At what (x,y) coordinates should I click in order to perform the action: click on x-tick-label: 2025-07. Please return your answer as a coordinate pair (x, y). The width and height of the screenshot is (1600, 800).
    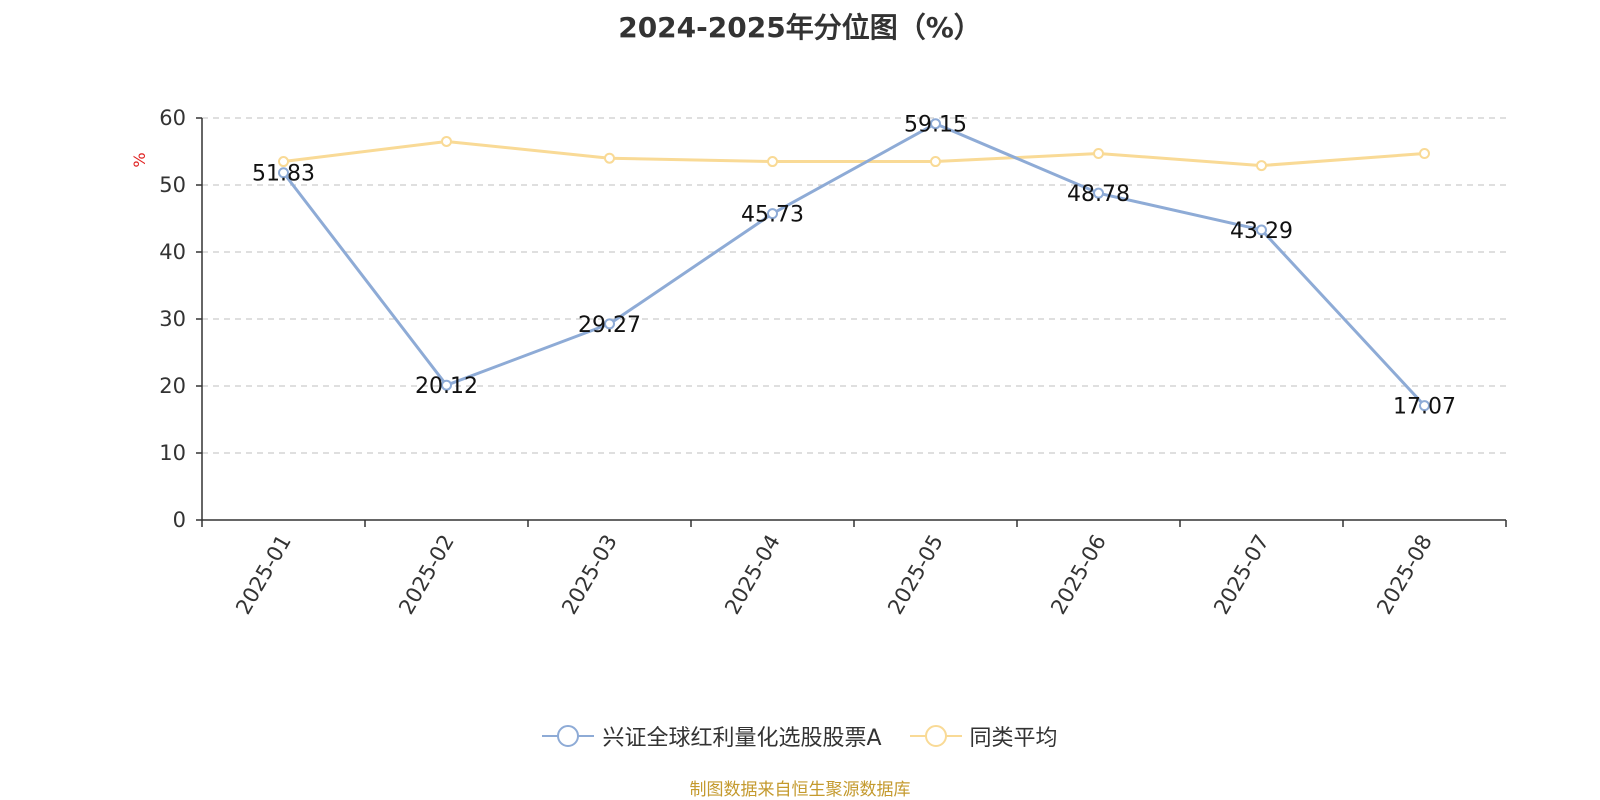
    Looking at the image, I should click on (1241, 575).